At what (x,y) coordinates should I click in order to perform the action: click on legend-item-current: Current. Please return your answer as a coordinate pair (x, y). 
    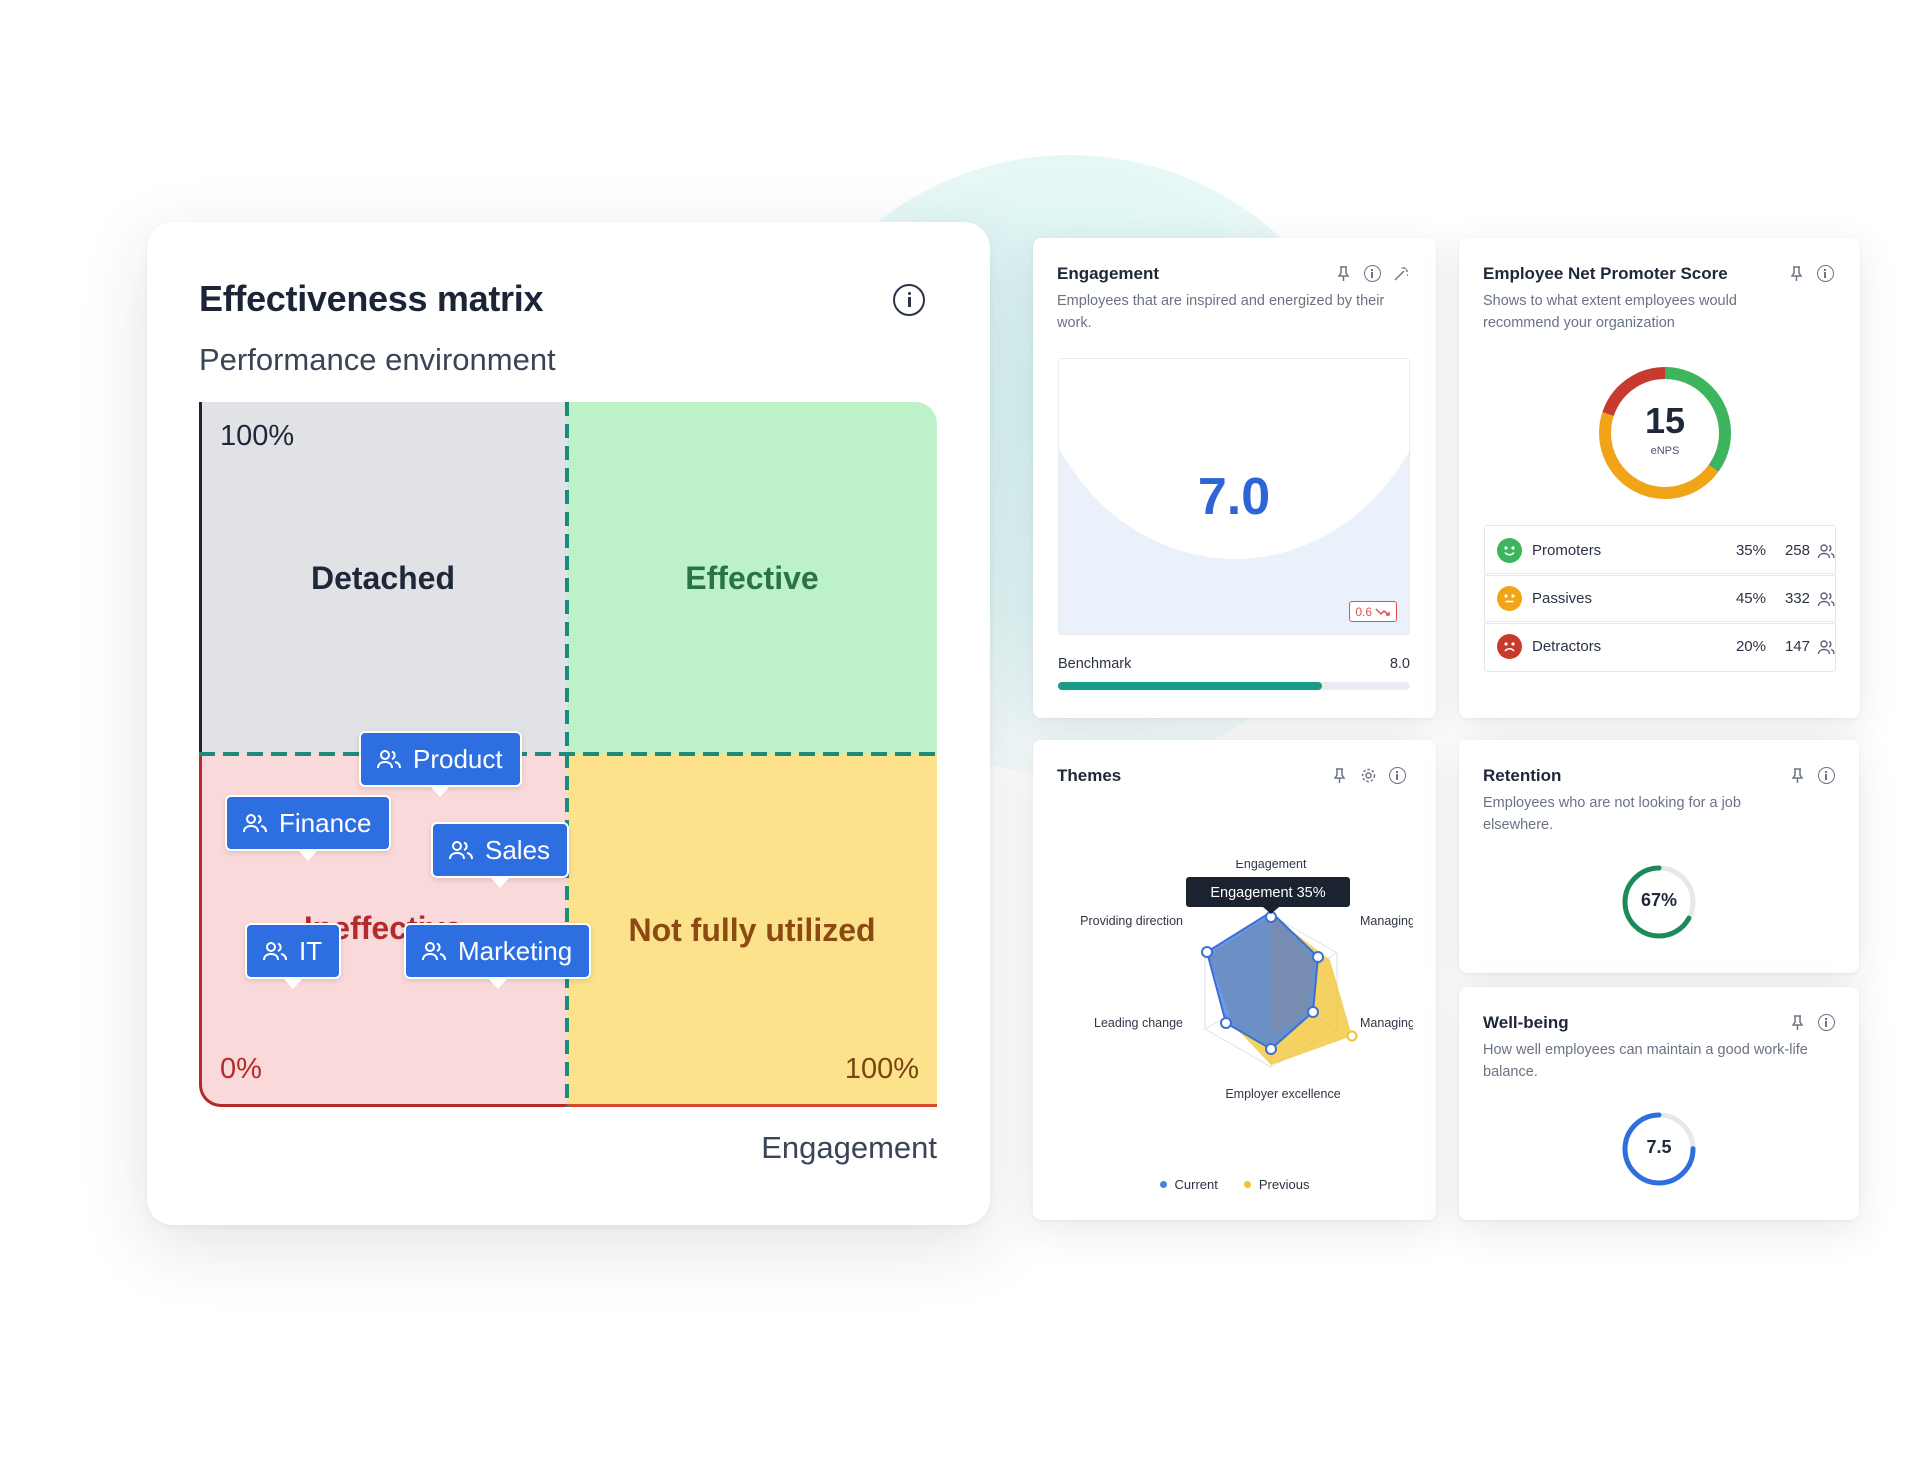
    Looking at the image, I should click on (1188, 1184).